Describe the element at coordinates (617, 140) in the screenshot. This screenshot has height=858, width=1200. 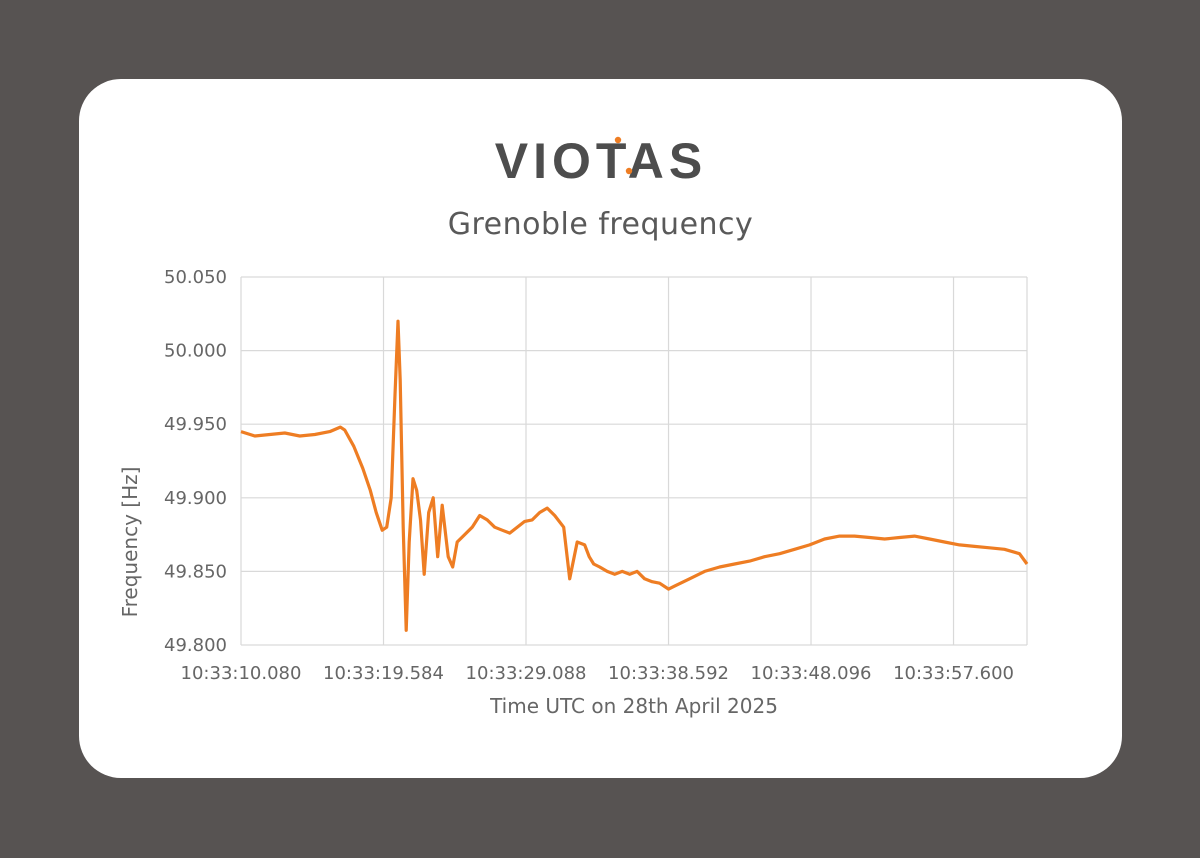
I see `logo-accent-dot-top` at that location.